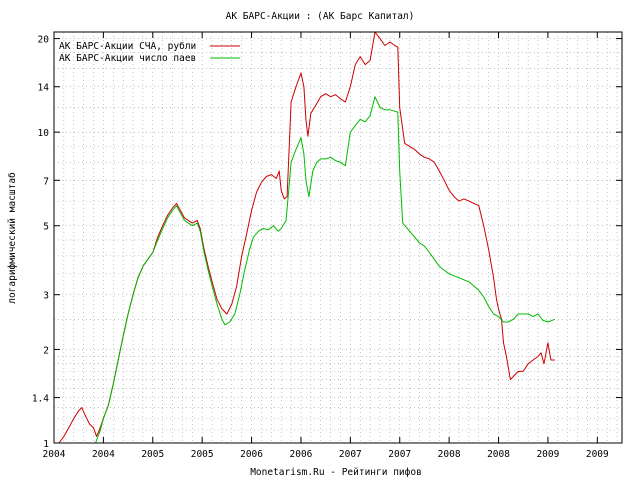 The width and height of the screenshot is (640, 480). I want to click on y-tick-label: 10, so click(44, 133).